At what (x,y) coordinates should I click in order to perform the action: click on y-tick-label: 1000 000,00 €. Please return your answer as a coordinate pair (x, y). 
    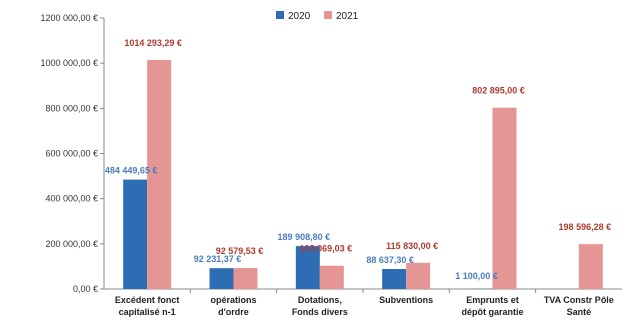
    Looking at the image, I should click on (69, 63).